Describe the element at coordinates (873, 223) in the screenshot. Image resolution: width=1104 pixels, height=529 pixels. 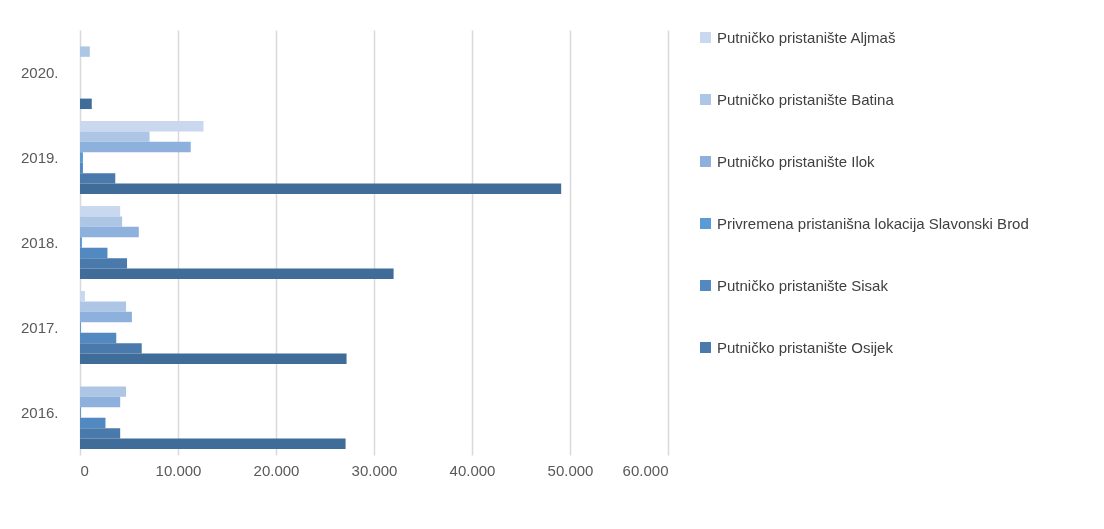
I see `legend-label: Privremena pristanišna lokacija Slavonski Brod` at that location.